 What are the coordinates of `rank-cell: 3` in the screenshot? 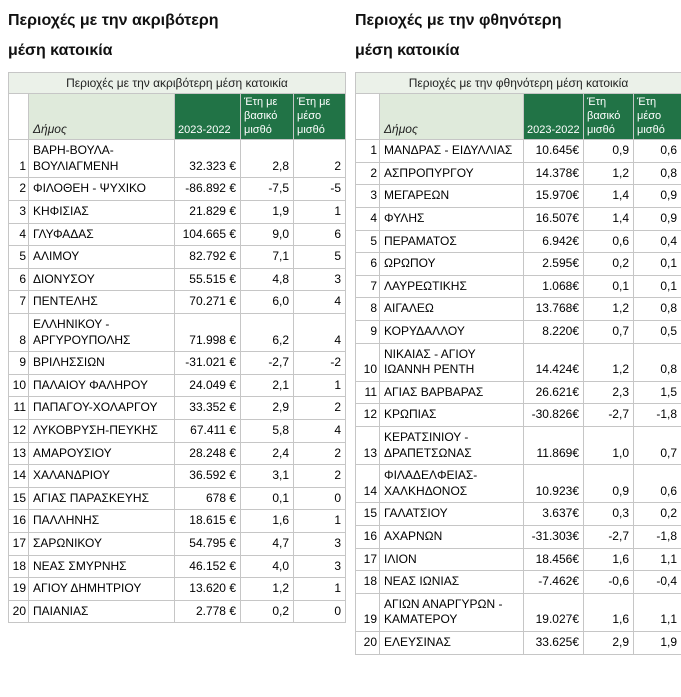 It's located at (367, 196).